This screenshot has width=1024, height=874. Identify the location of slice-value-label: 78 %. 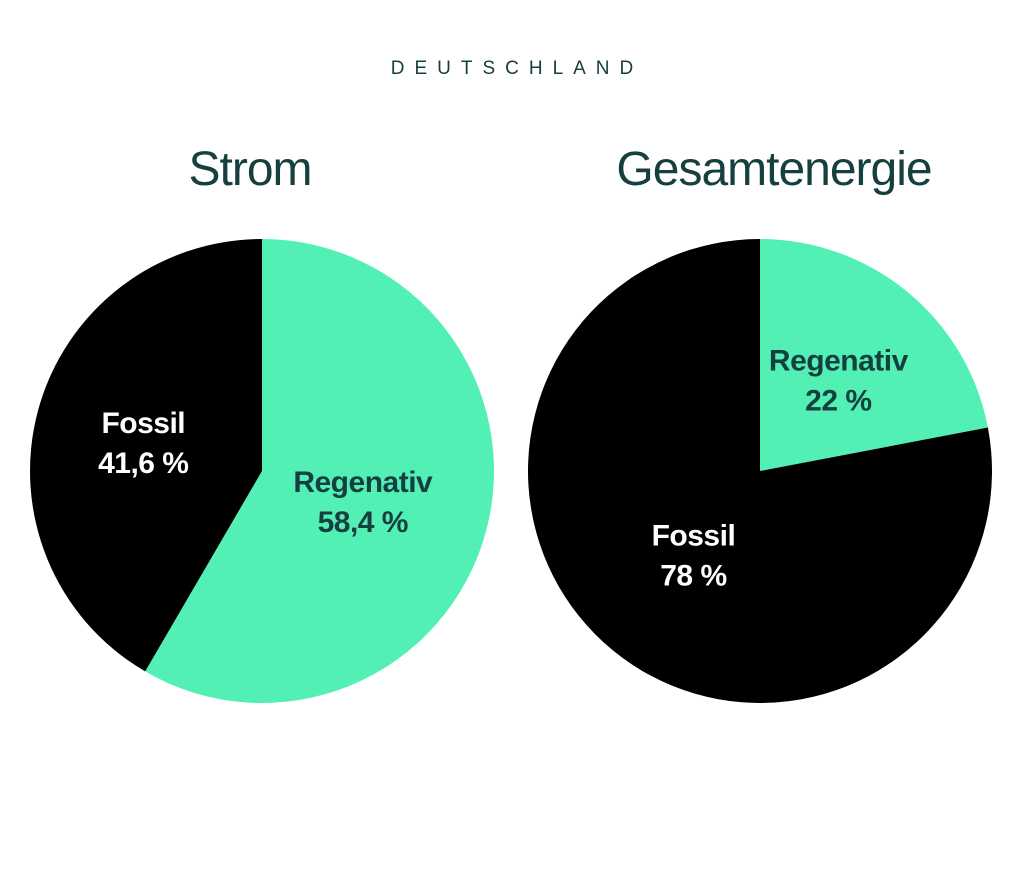
(693, 575).